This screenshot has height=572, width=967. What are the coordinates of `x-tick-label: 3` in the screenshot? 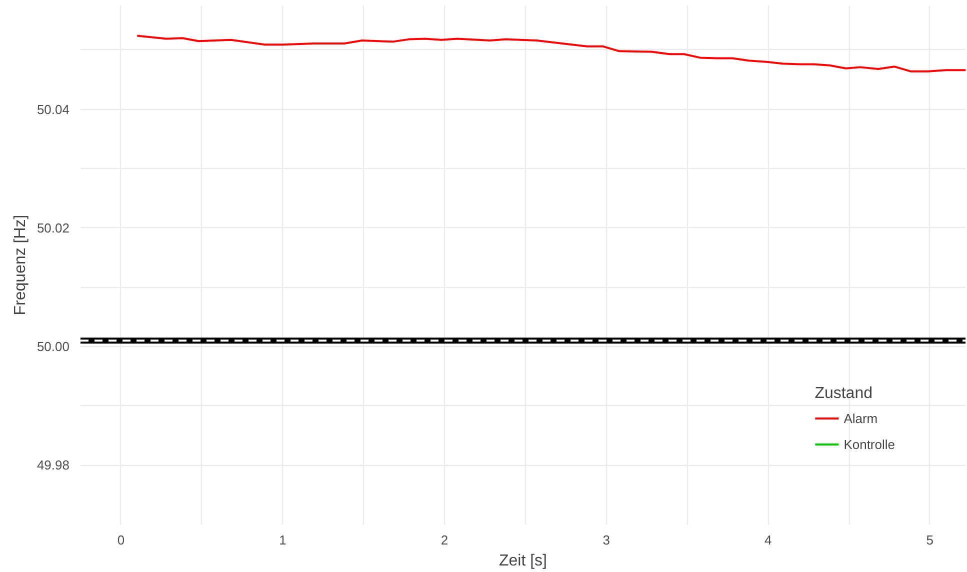 It's located at (606, 540).